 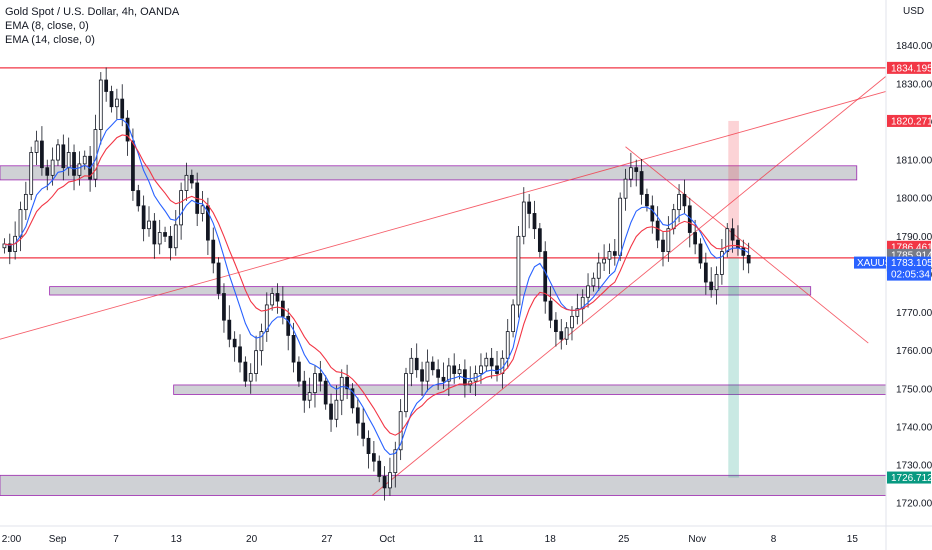 What do you see at coordinates (747, 245) in the screenshot?
I see `trend-line` at bounding box center [747, 245].